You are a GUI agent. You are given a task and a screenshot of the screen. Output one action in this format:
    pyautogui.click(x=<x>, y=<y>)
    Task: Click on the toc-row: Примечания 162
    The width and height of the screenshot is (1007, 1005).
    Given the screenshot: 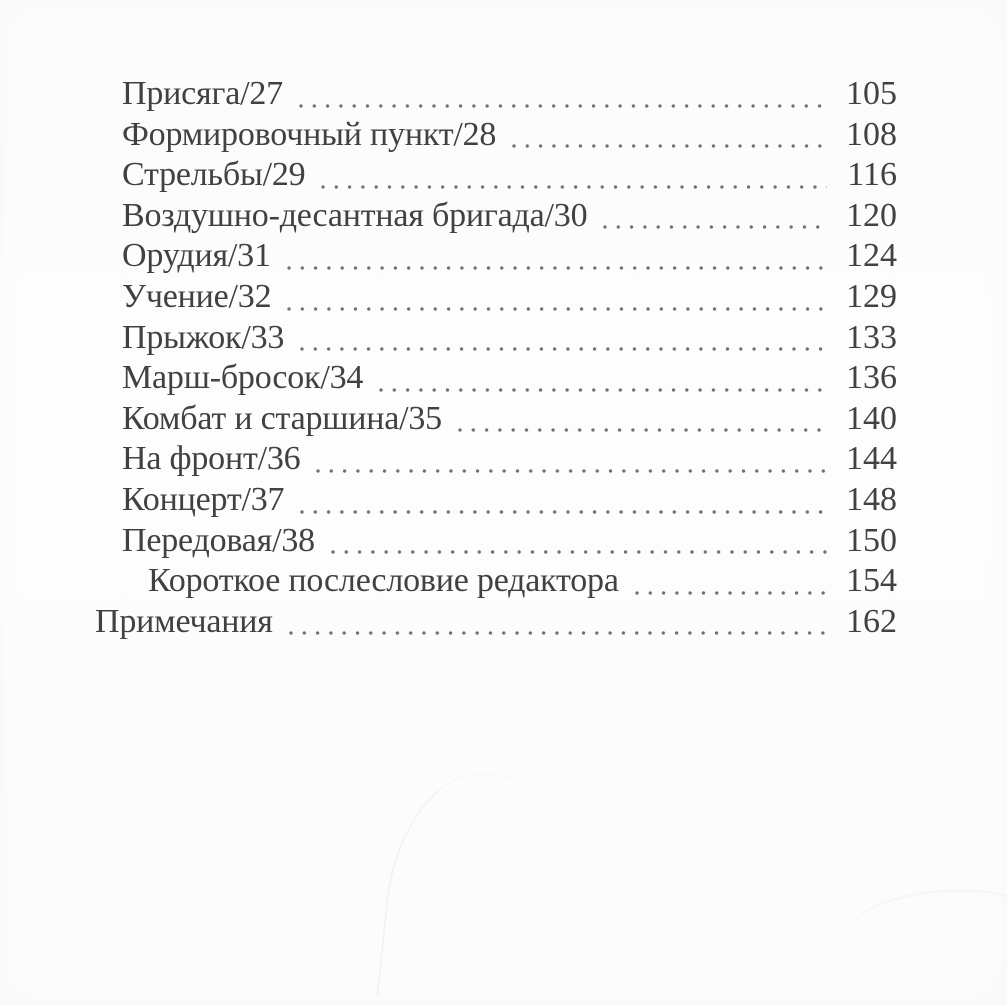 What is the action you would take?
    pyautogui.click(x=496, y=622)
    